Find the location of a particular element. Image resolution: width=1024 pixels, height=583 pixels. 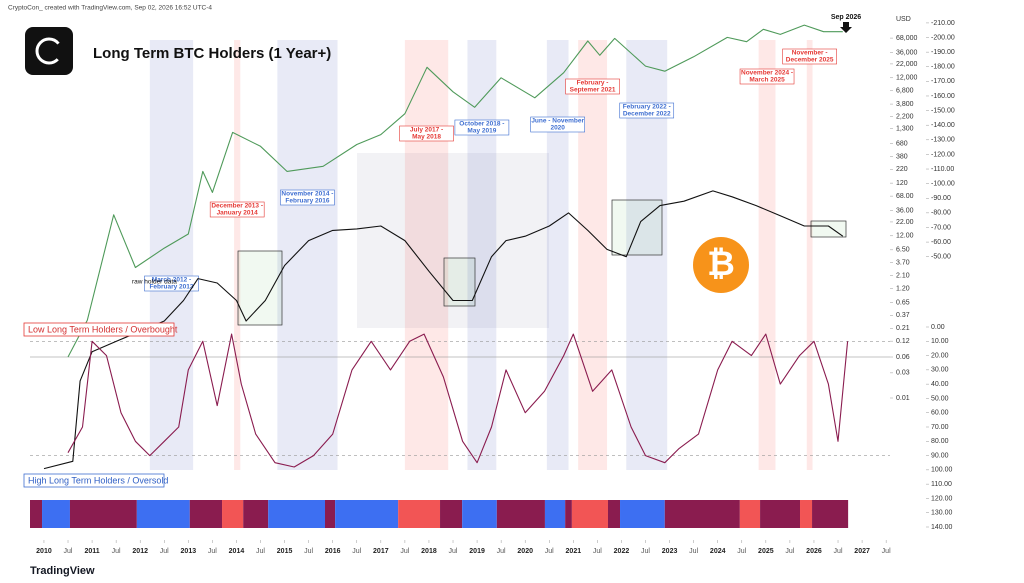

x-tick-label: 2016 is located at coordinates (333, 551).